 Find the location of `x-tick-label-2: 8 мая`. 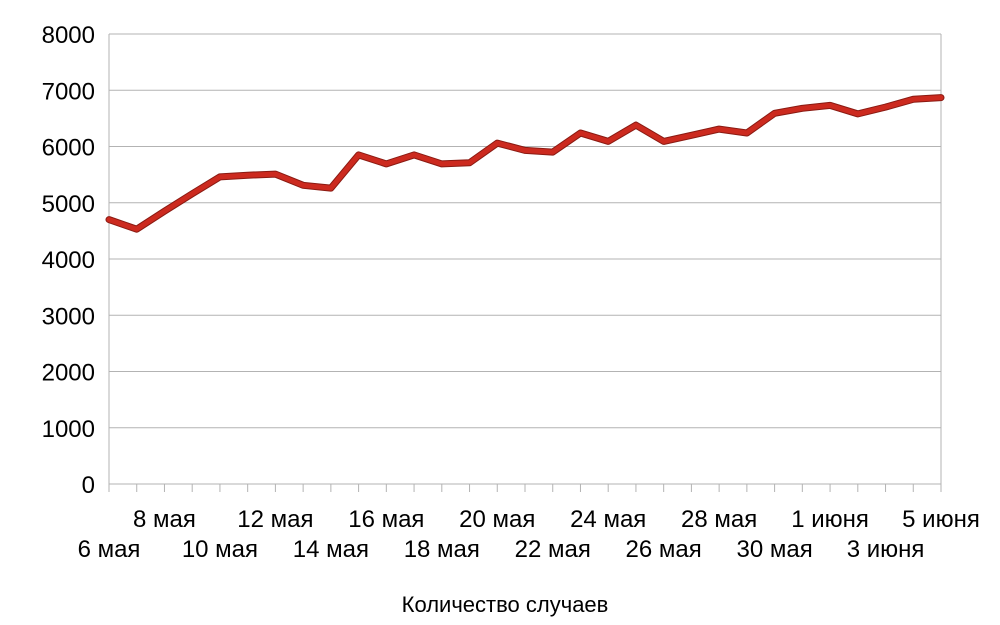

x-tick-label-2: 8 мая is located at coordinates (164, 519).